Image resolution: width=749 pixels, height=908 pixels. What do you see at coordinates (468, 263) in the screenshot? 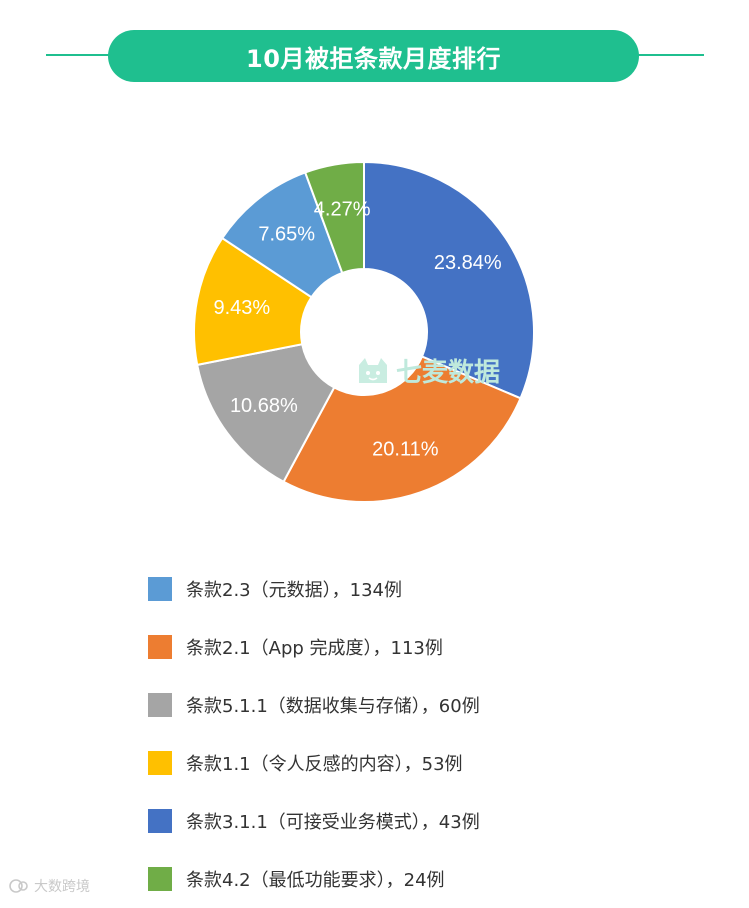
I see `slice-label: 23.84%` at bounding box center [468, 263].